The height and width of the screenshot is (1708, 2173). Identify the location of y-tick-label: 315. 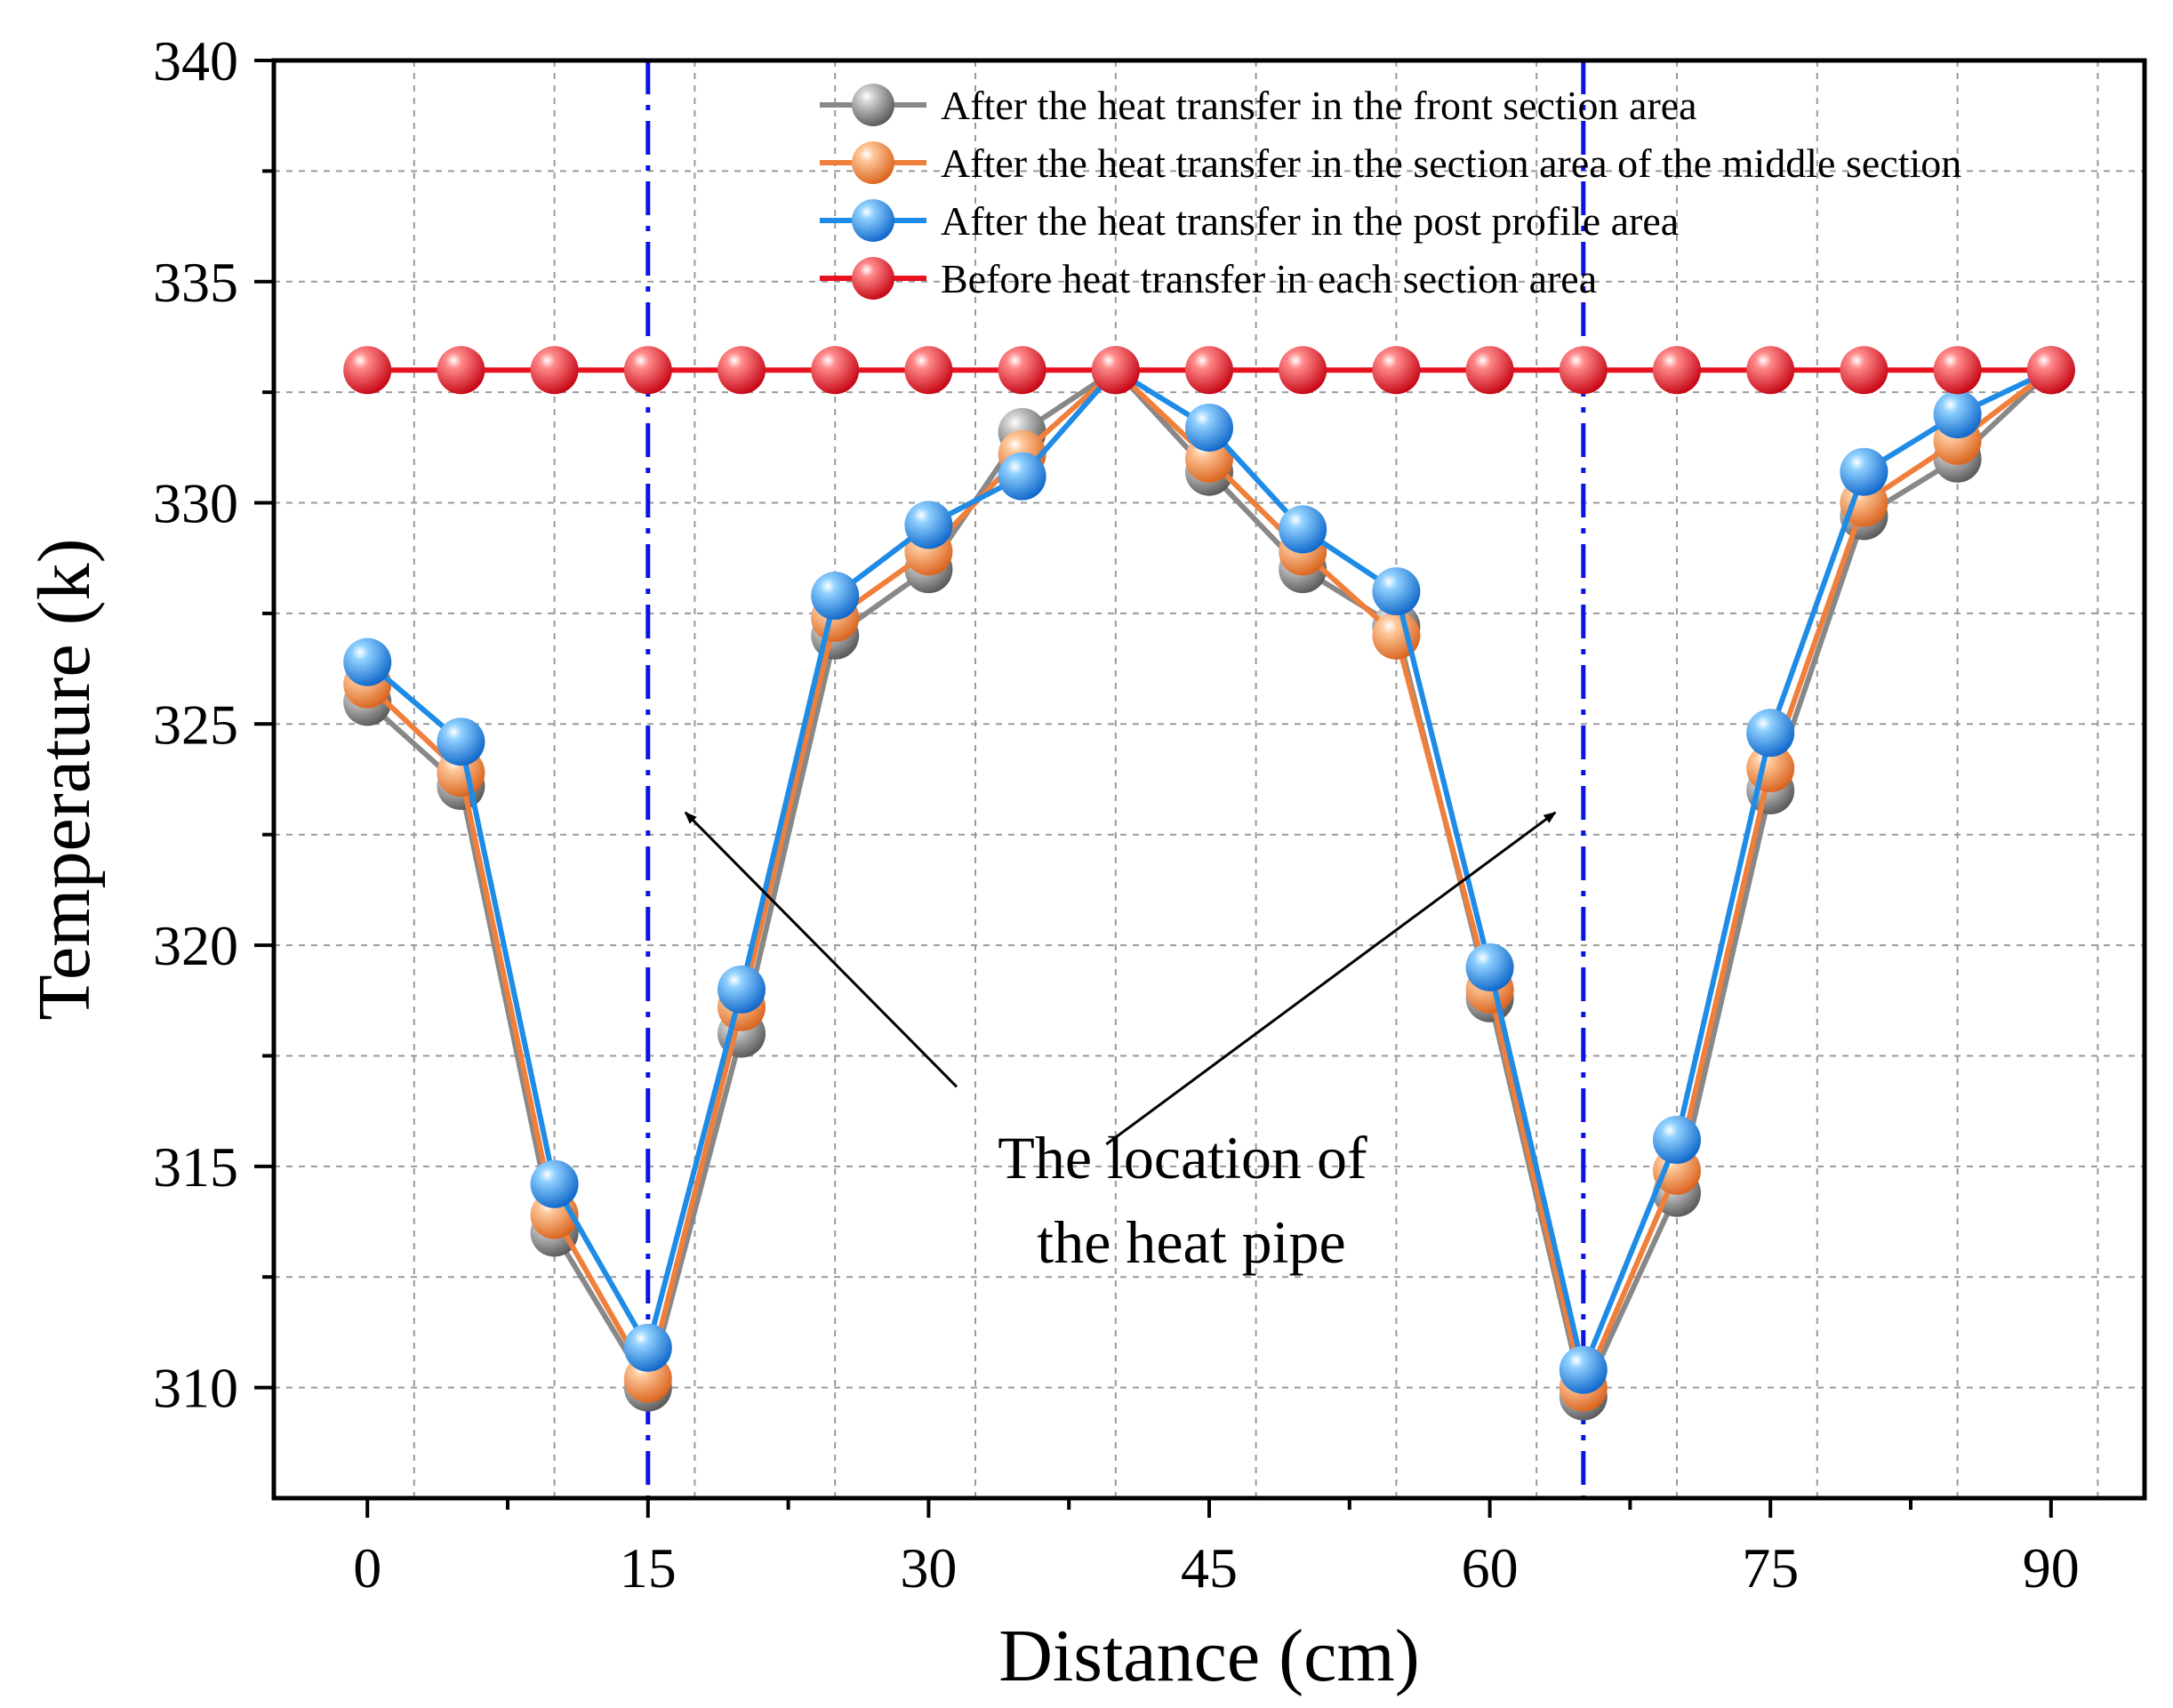
(195, 1167).